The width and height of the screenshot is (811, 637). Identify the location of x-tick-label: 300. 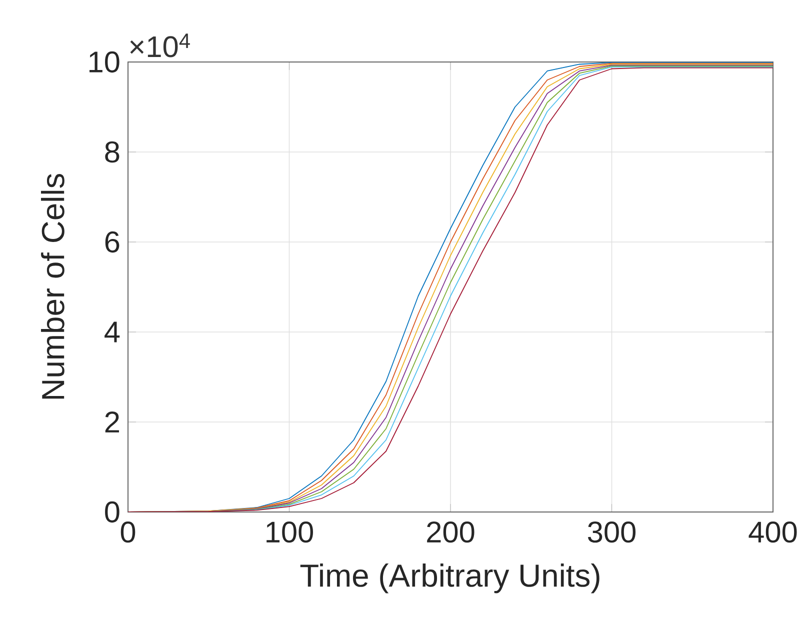
(612, 532).